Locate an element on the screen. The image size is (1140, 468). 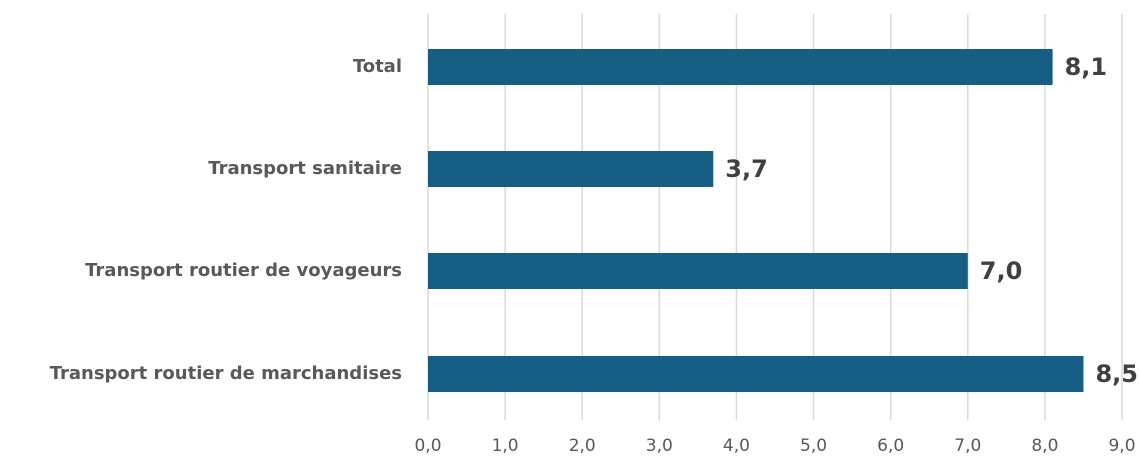
category-label: Total is located at coordinates (377, 66).